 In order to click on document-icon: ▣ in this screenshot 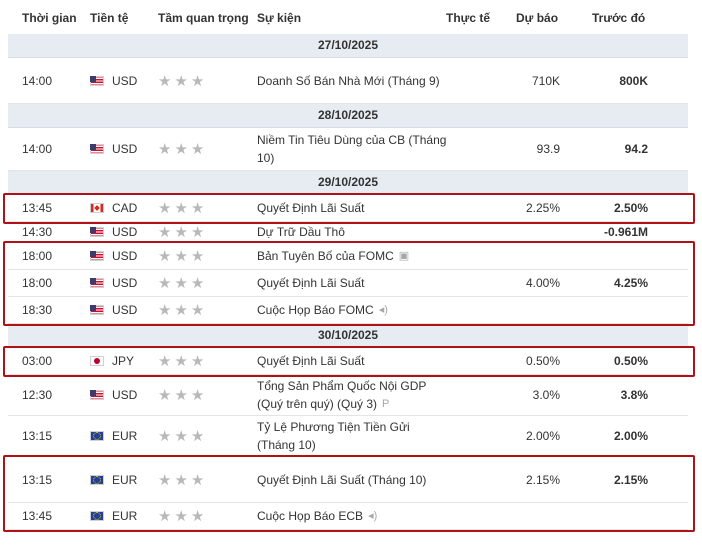, I will do `click(404, 256)`.